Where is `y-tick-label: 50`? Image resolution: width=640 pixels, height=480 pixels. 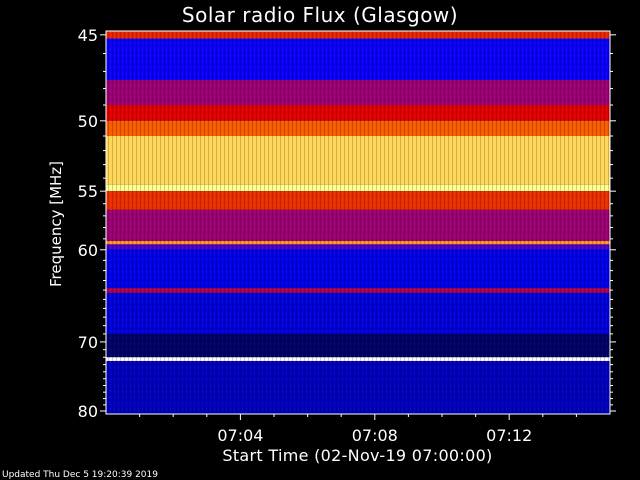
y-tick-label: 50 is located at coordinates (88, 121).